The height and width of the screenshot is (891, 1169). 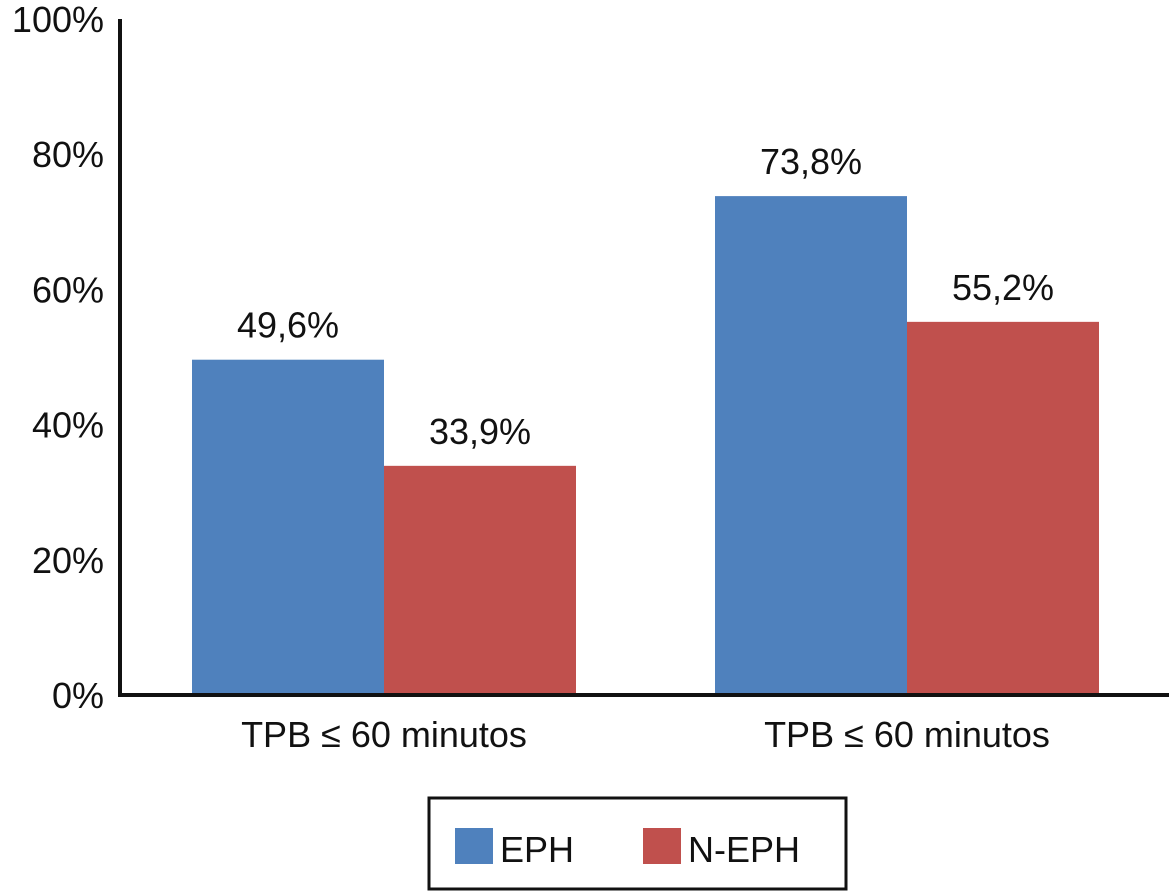 What do you see at coordinates (662, 846) in the screenshot?
I see `legend-swatch-neph` at bounding box center [662, 846].